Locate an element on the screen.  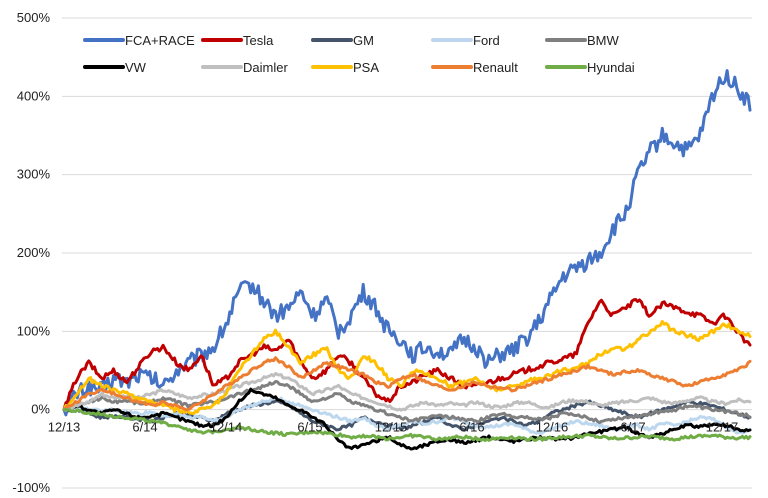
legend-label: FCA+RACE is located at coordinates (160, 40).